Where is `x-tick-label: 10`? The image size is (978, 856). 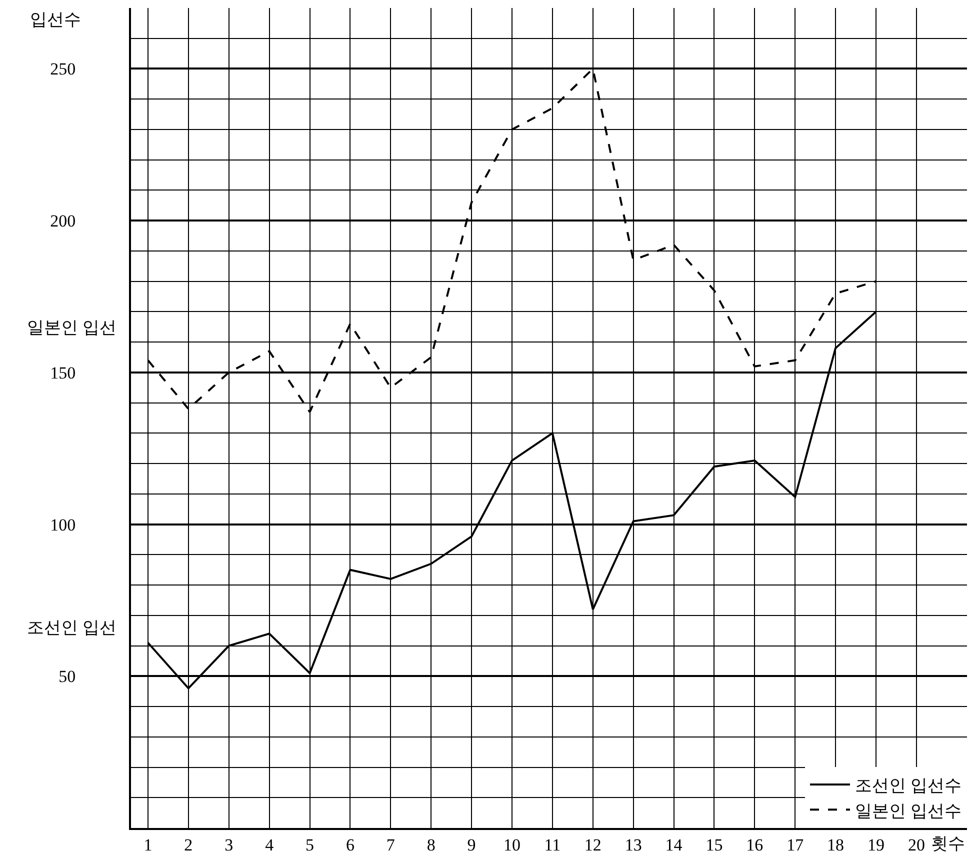 x-tick-label: 10 is located at coordinates (511, 844).